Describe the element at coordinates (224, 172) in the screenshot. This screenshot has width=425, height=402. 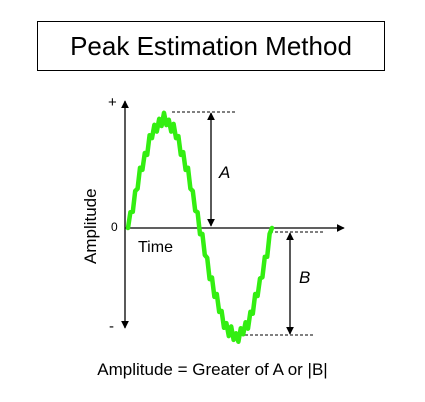
I see `a-label: A` at that location.